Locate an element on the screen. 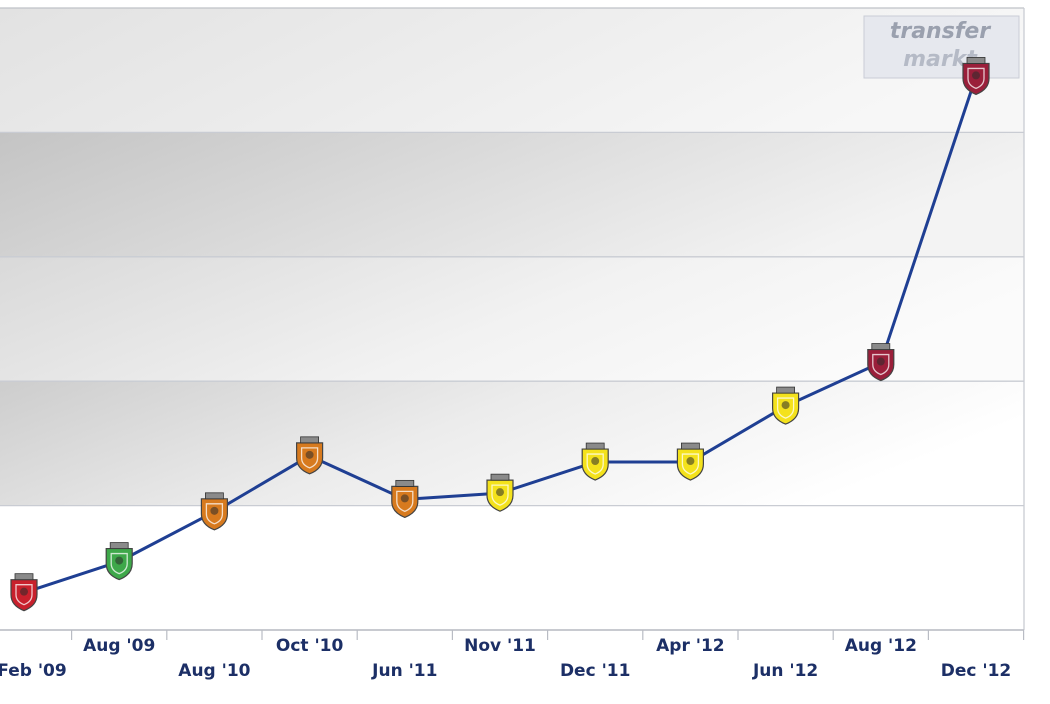 This screenshot has width=1050, height=704. x-tick-label: Apr '12 is located at coordinates (690, 646).